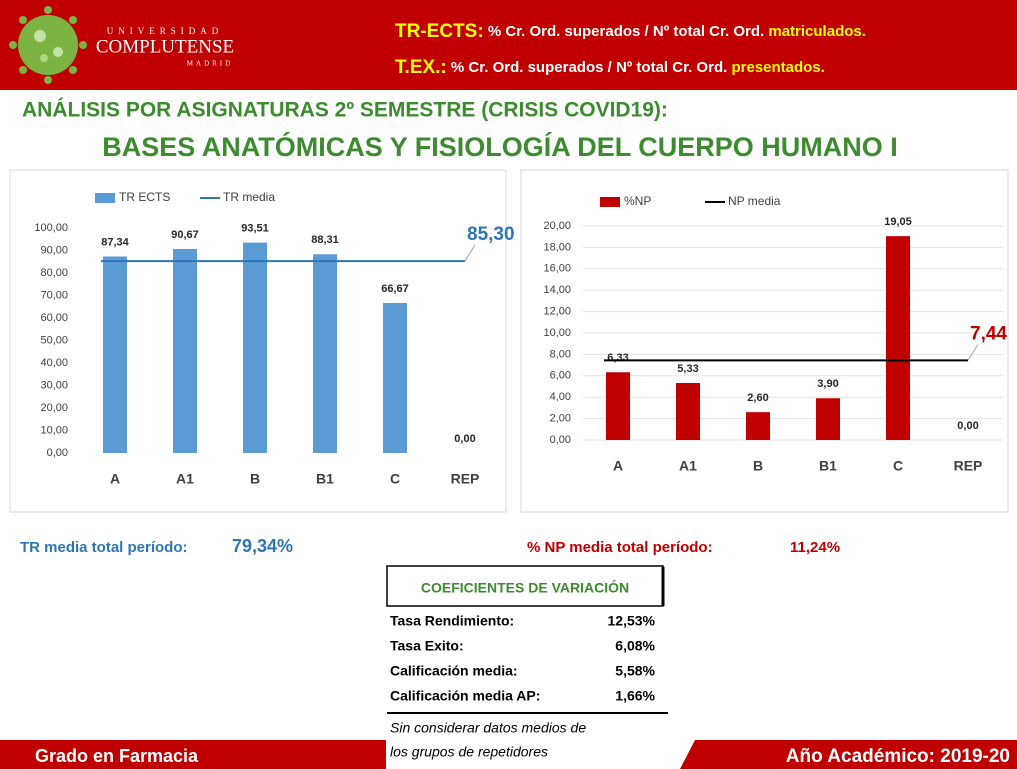 This screenshot has width=1017, height=769. What do you see at coordinates (115, 242) in the screenshot?
I see `data-label: 87,34` at bounding box center [115, 242].